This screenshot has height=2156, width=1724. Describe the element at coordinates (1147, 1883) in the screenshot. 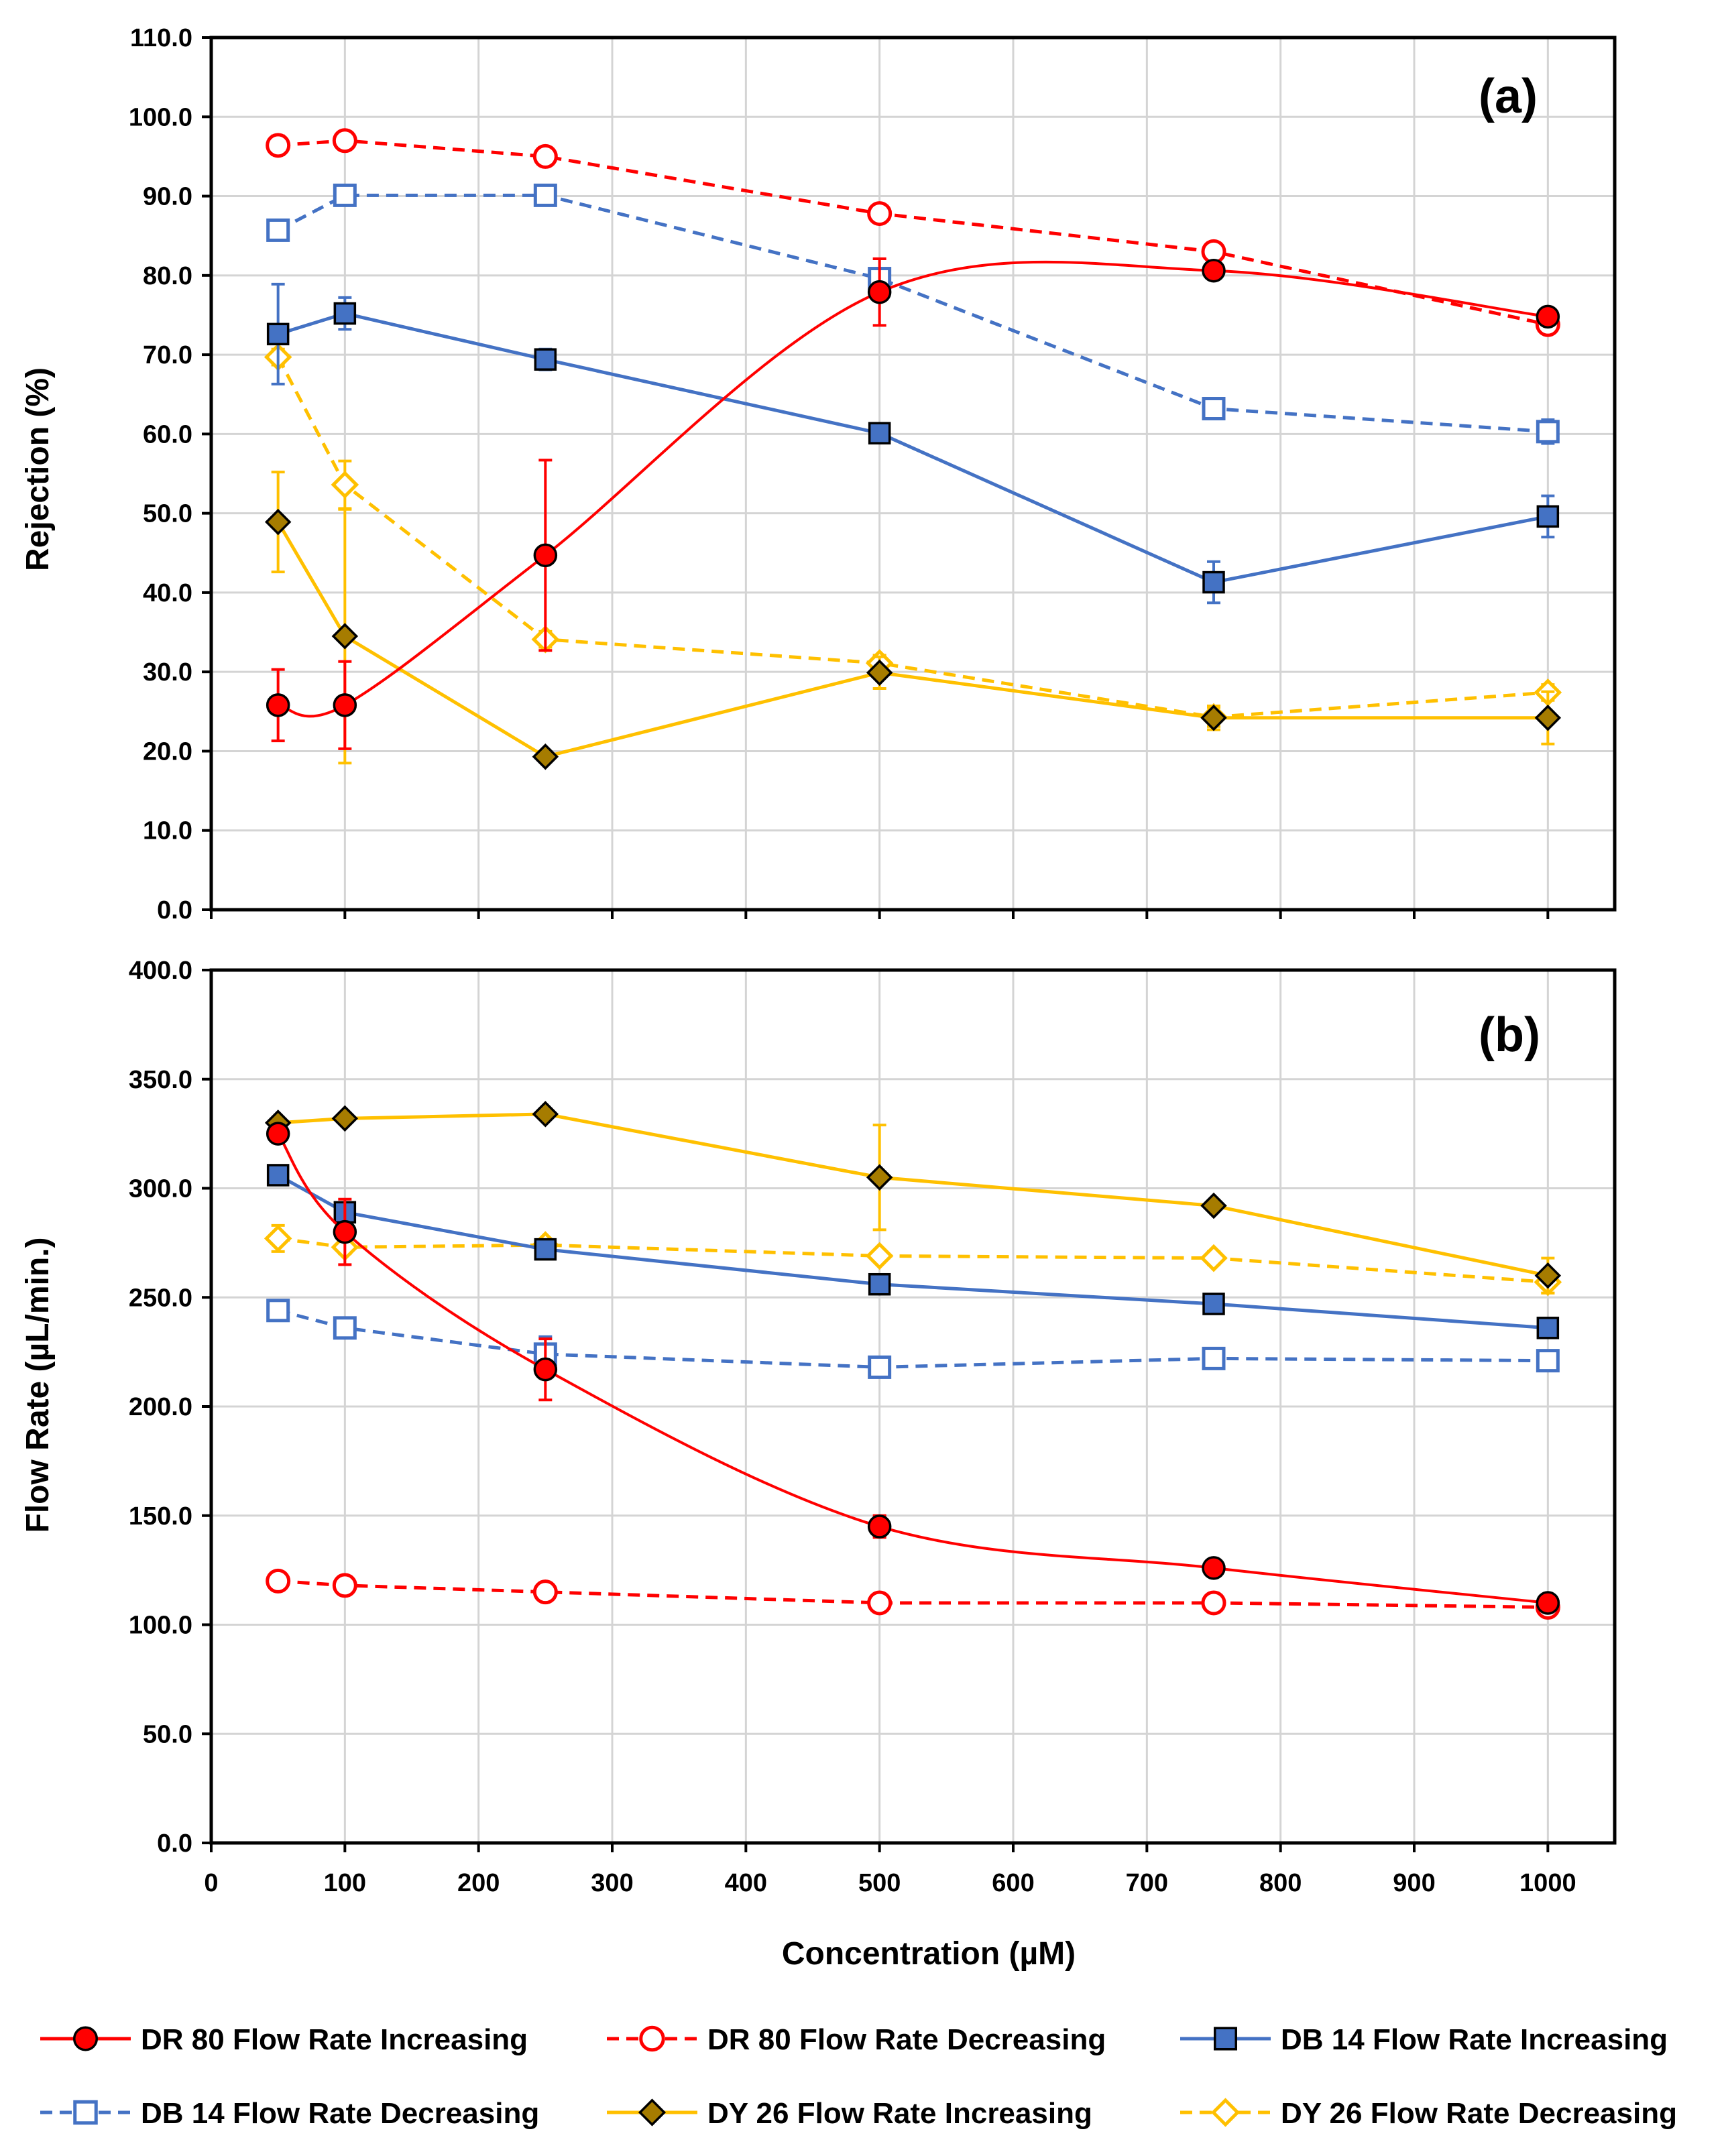

I see `x-tick-label: 700` at that location.